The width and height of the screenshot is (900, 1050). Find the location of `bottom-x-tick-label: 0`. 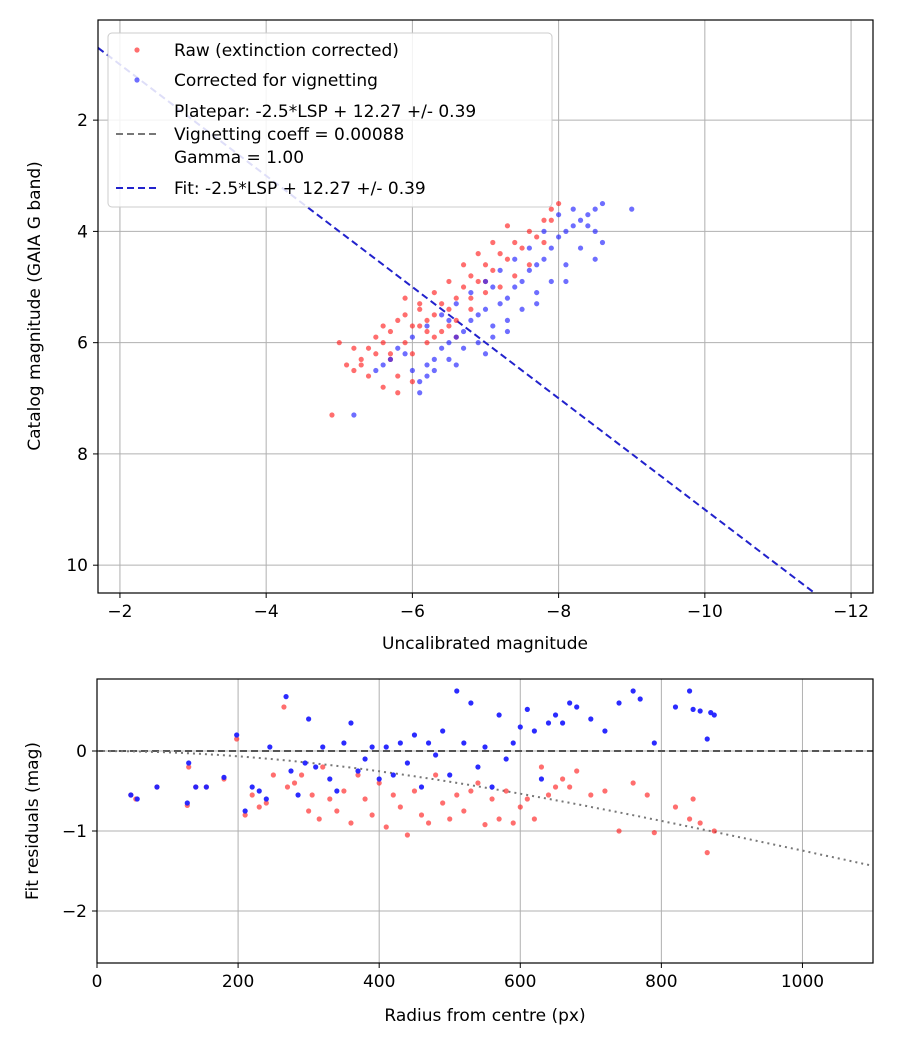

bottom-x-tick-label: 0 is located at coordinates (97, 982).